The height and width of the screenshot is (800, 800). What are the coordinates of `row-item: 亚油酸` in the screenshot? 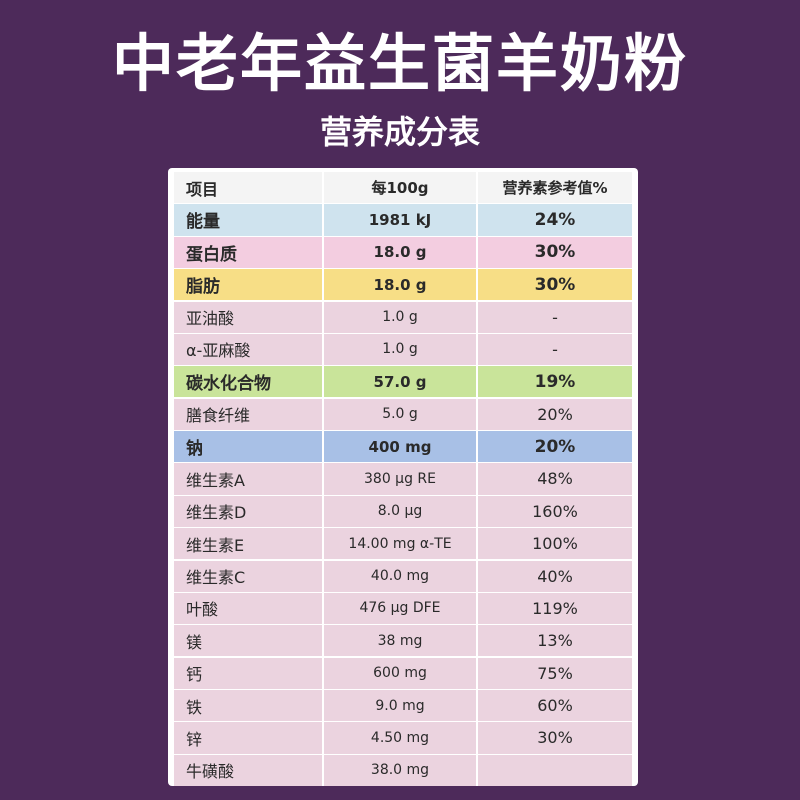 It's located at (248, 317).